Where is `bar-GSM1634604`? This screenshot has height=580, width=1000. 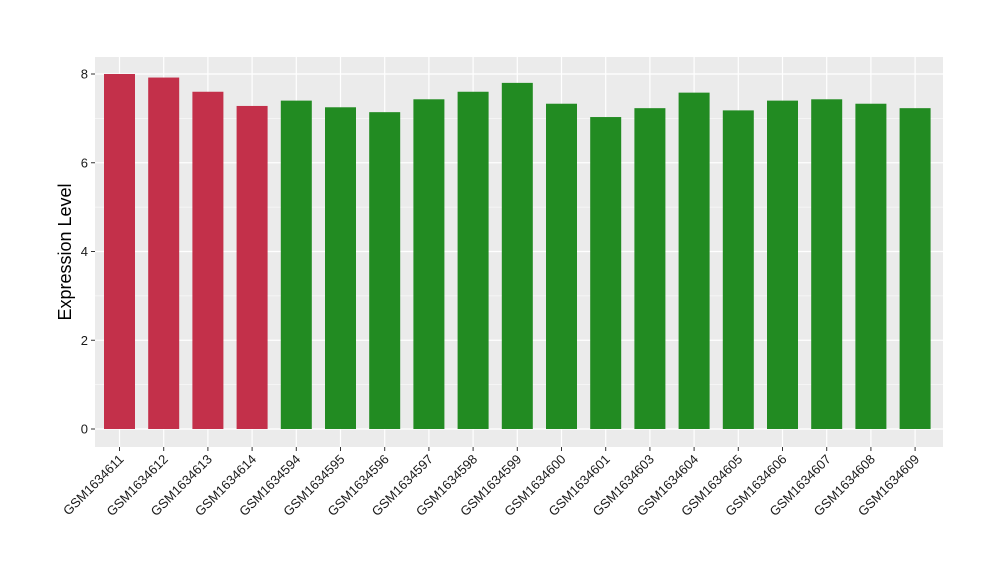 bar-GSM1634604 is located at coordinates (694, 260).